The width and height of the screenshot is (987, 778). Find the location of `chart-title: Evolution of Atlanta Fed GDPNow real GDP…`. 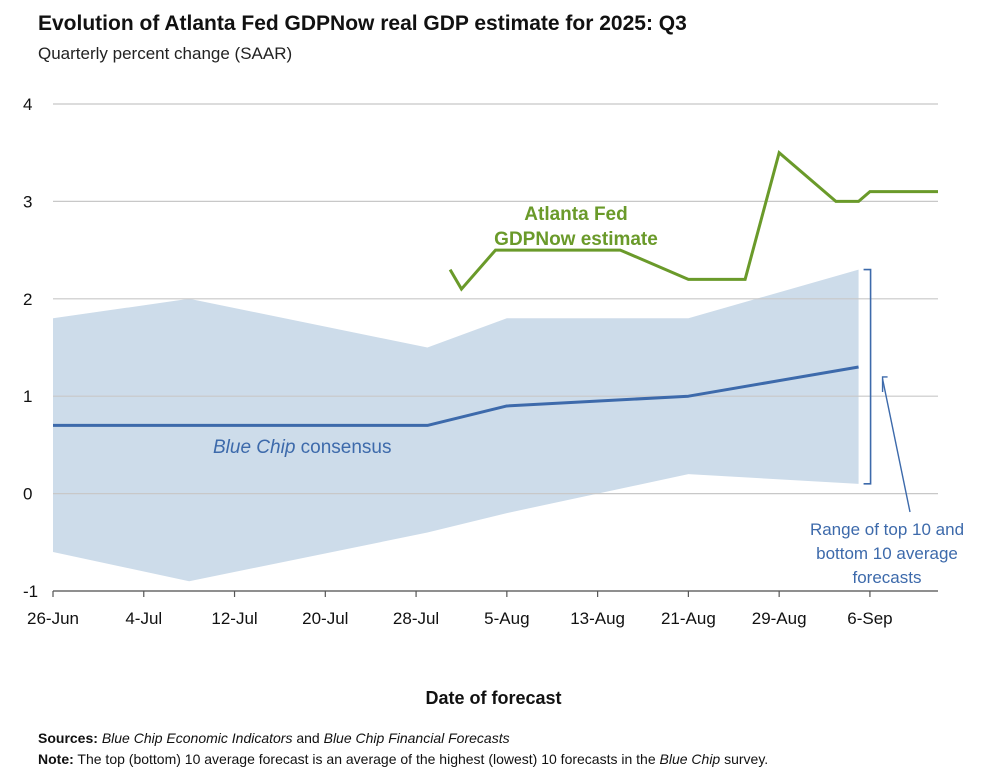

chart-title: Evolution of Atlanta Fed GDPNow real GDP… is located at coordinates (362, 23).